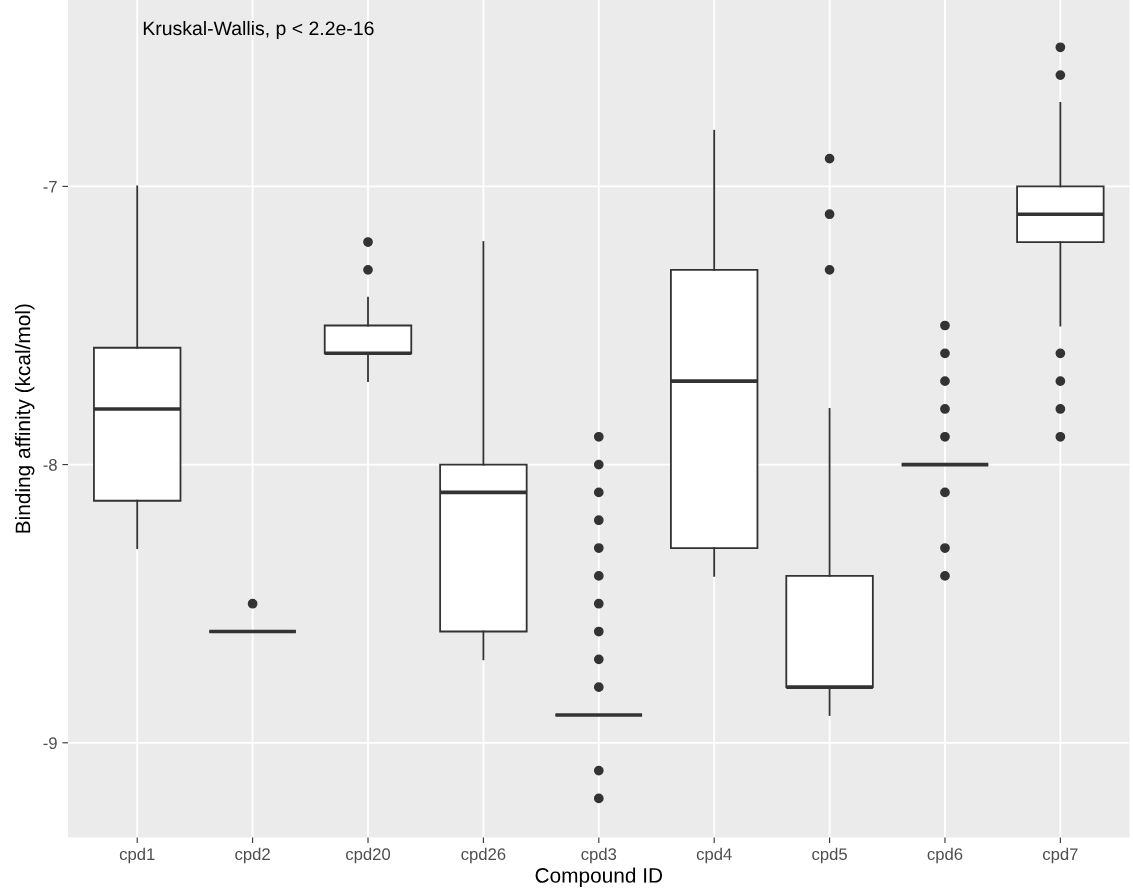 The height and width of the screenshot is (888, 1133). What do you see at coordinates (599, 855) in the screenshot?
I see `x-tick-label: cpd3` at bounding box center [599, 855].